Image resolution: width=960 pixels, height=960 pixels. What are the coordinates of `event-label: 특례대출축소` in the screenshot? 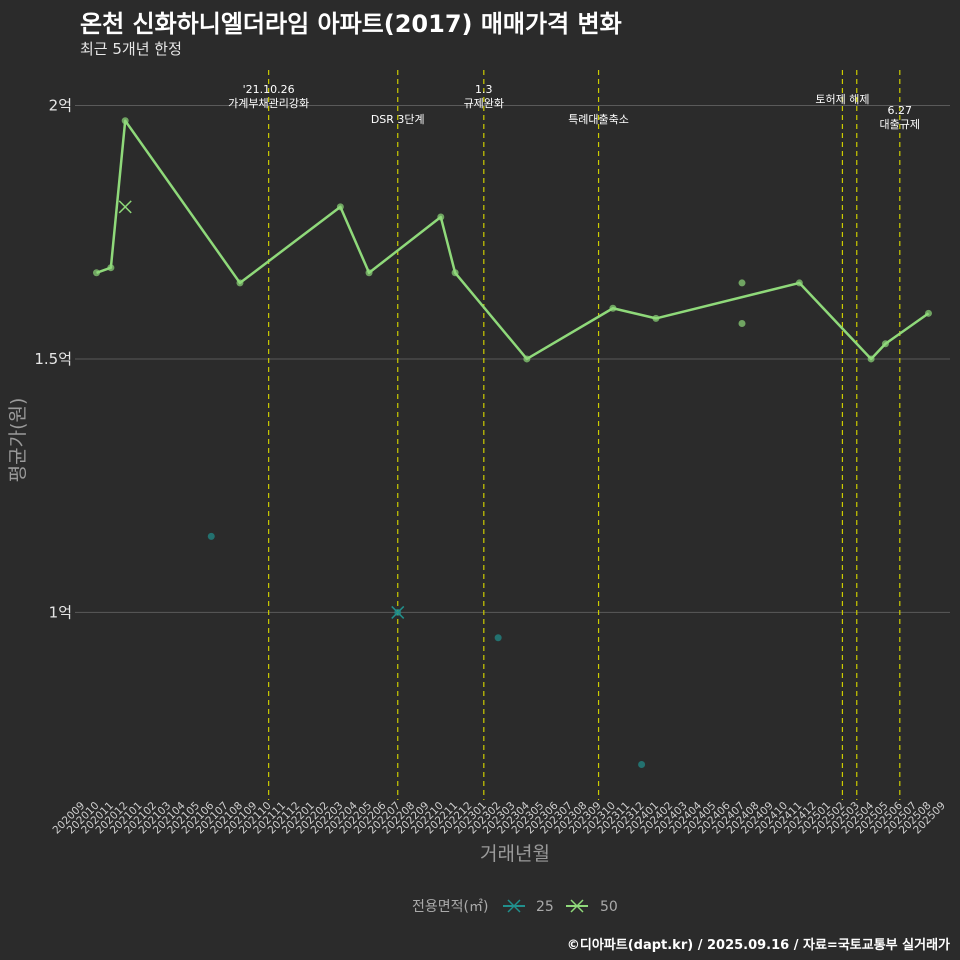 It's located at (598, 119).